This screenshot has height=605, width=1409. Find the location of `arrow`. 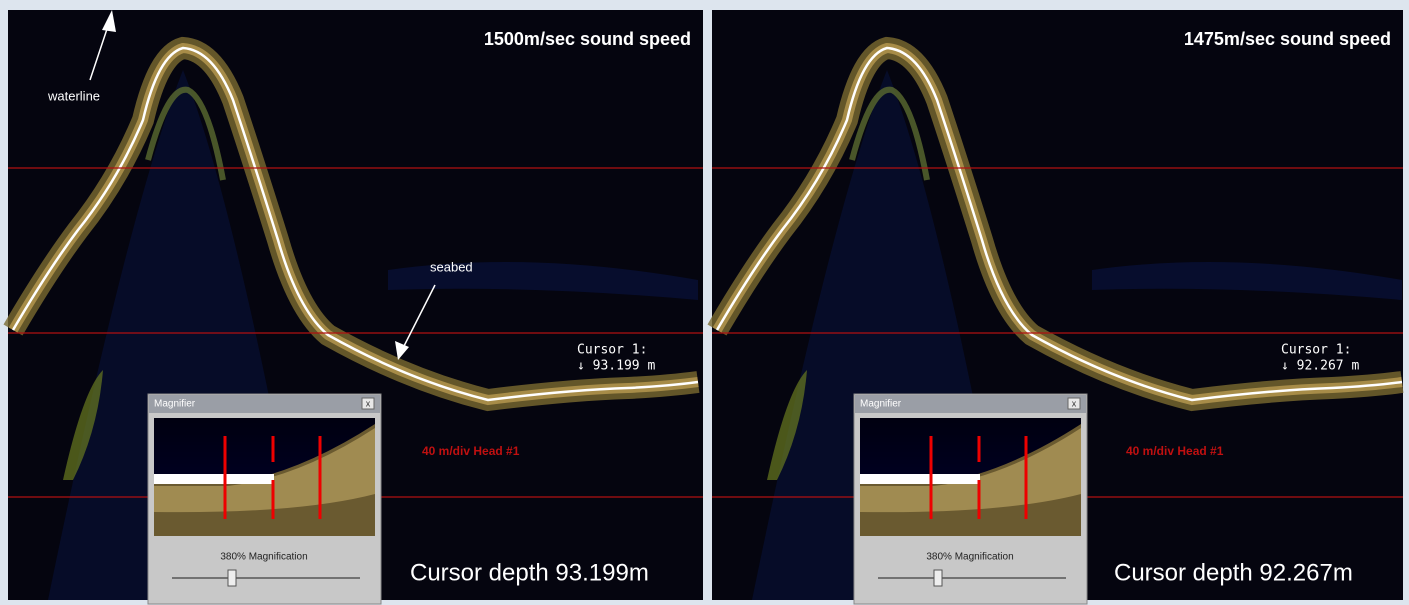

arrow is located at coordinates (419, 316).